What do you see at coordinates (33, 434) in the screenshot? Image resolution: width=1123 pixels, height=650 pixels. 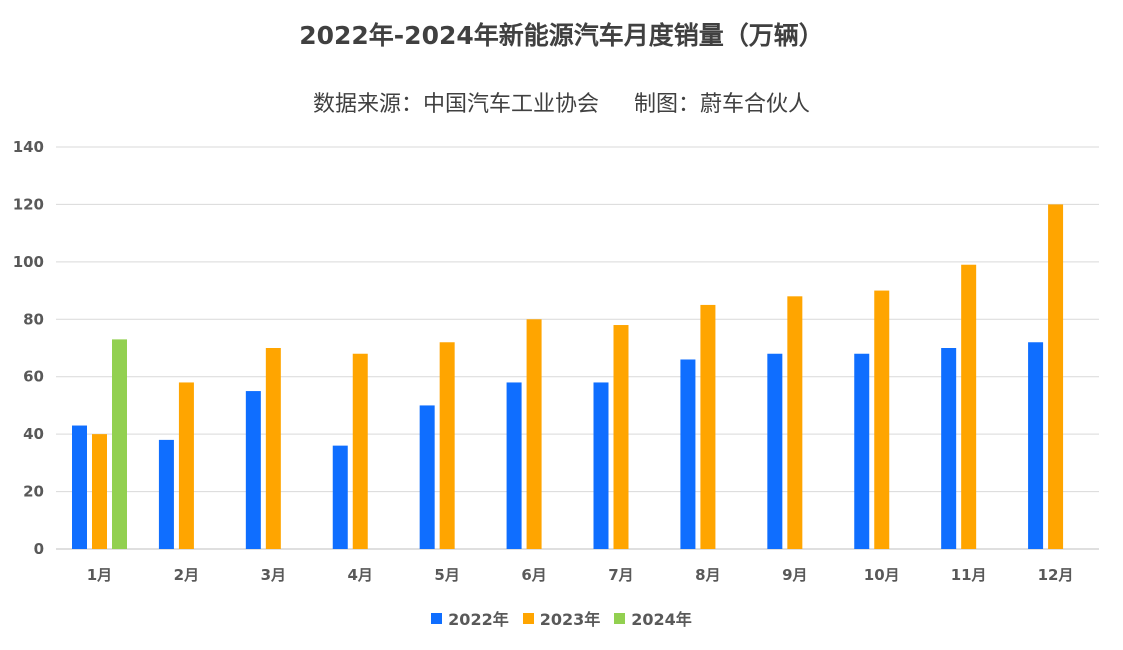 I see `y-tick-label: 40` at bounding box center [33, 434].